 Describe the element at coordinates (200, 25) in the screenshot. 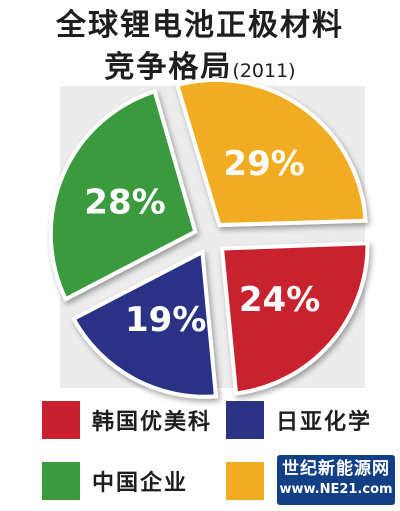

I see `chart-title: 全球锂电池正极材料` at that location.